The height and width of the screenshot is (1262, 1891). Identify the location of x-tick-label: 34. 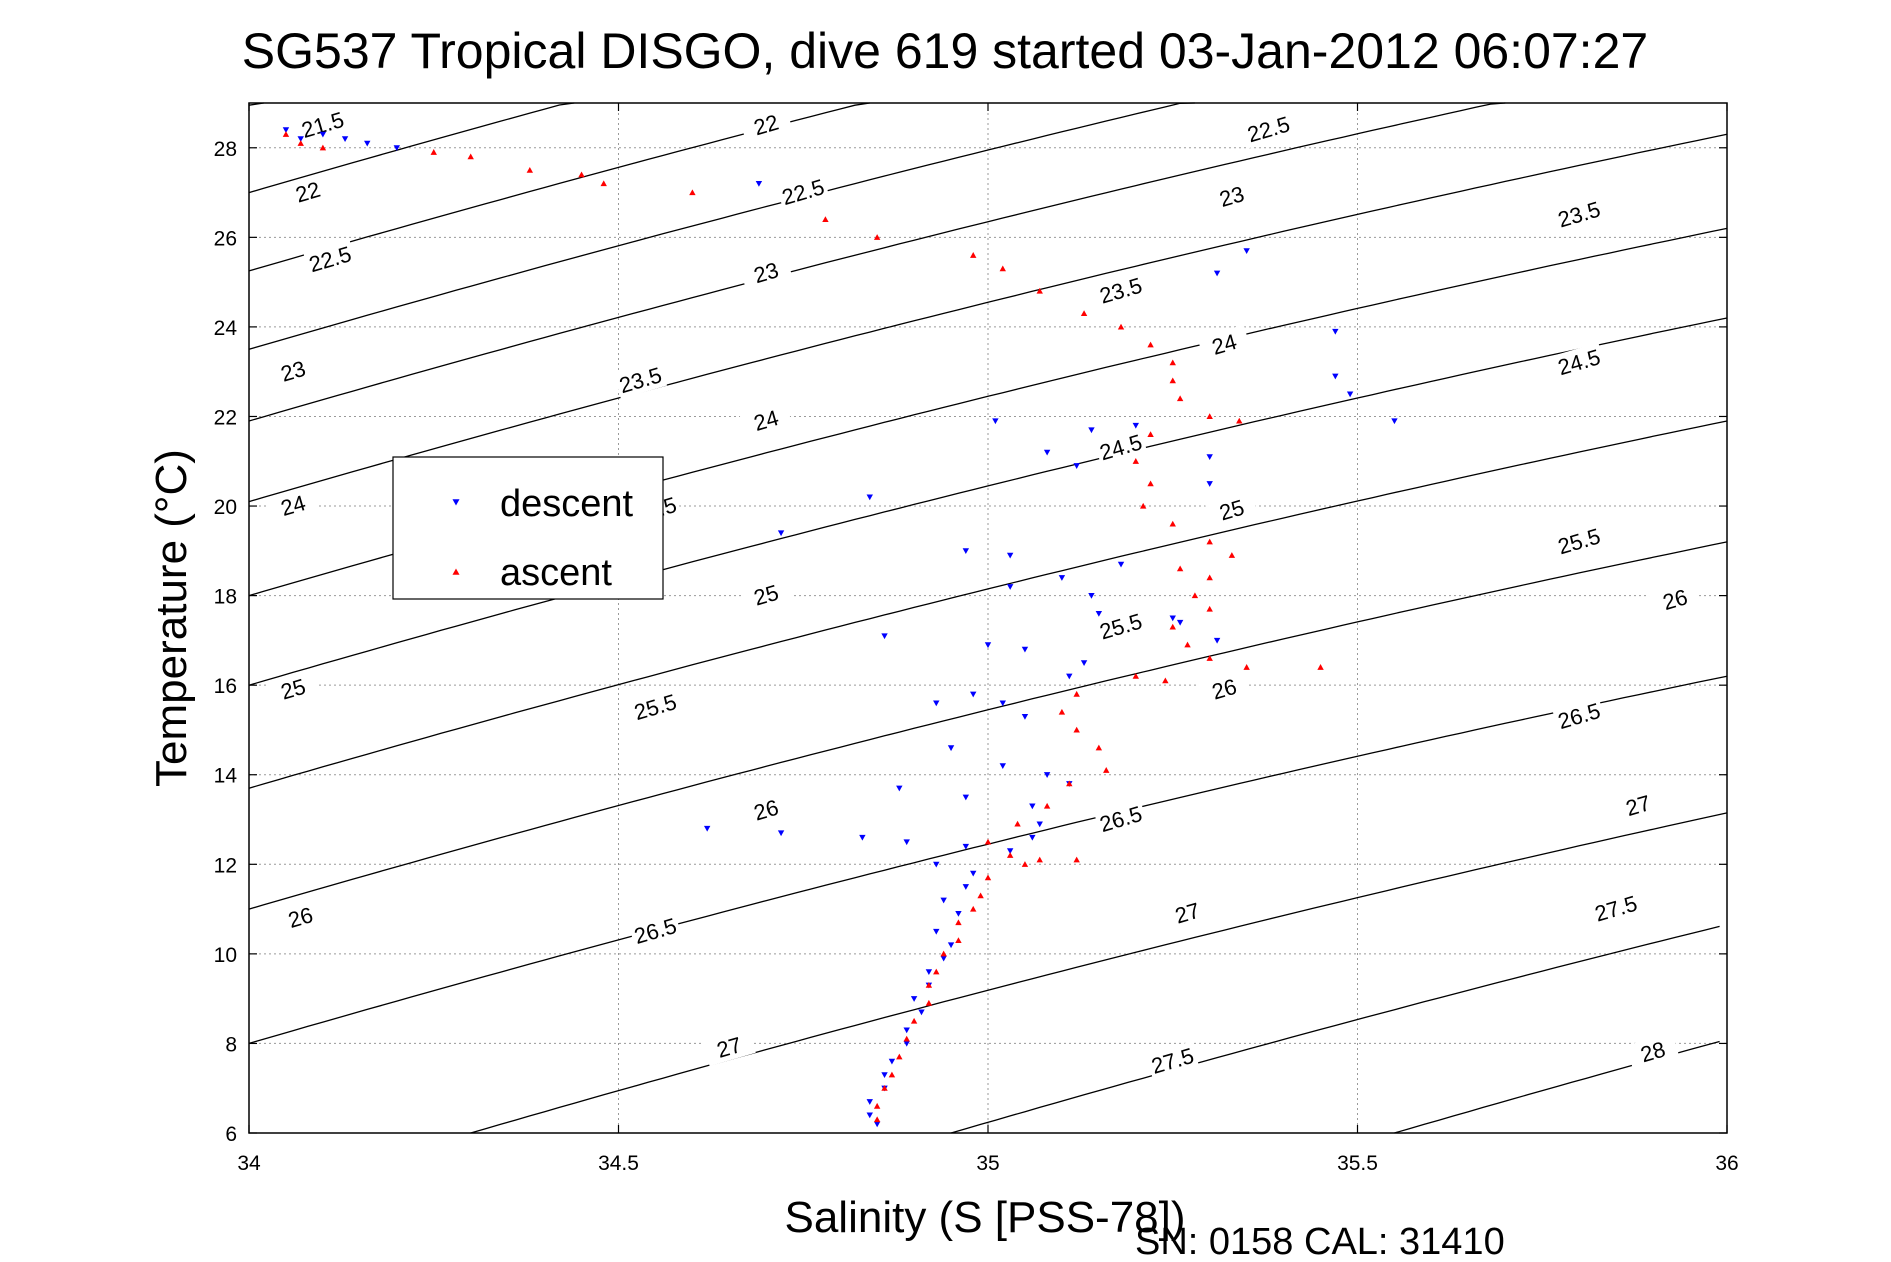
(249, 1163).